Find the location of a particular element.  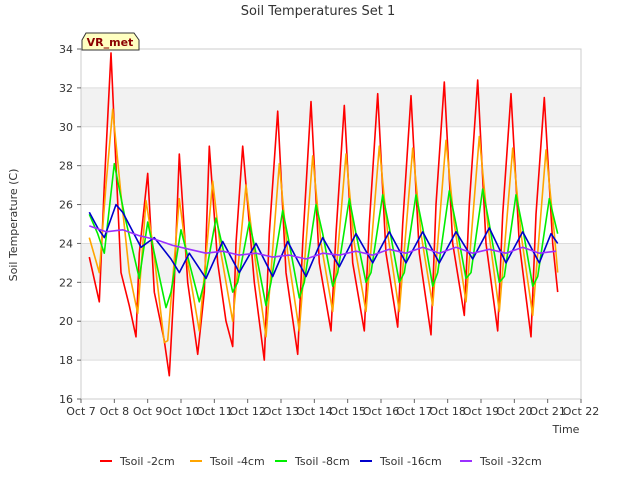

x-tick-label: Oct 18 is located at coordinates (447, 411).